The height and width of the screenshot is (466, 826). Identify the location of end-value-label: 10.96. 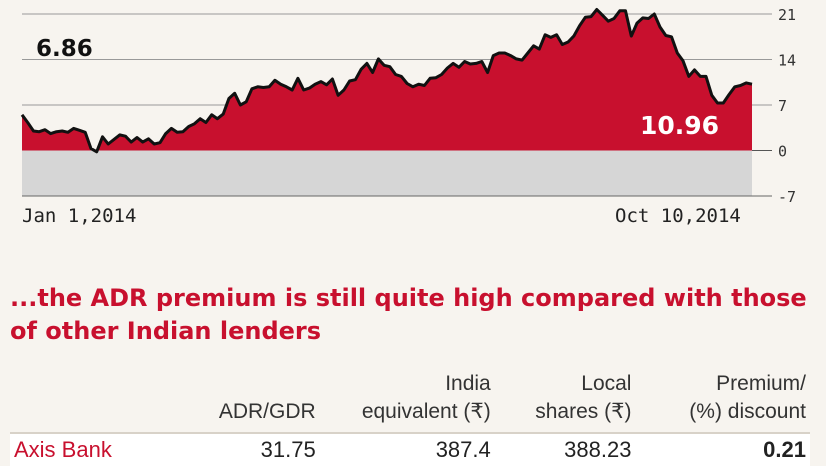
(680, 125).